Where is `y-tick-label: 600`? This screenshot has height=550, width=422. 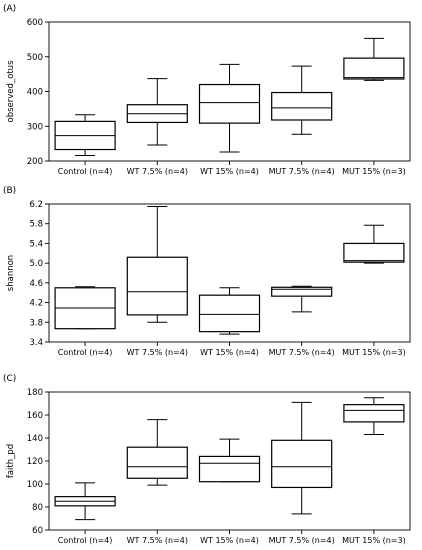
y-tick-label: 600 is located at coordinates (35, 23).